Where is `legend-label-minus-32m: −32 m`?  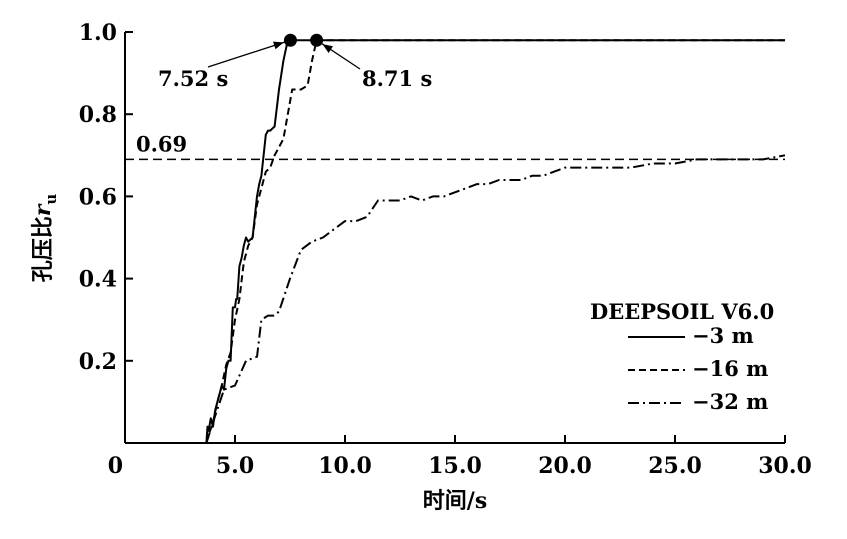 legend-label-minus-32m: −32 m is located at coordinates (730, 401).